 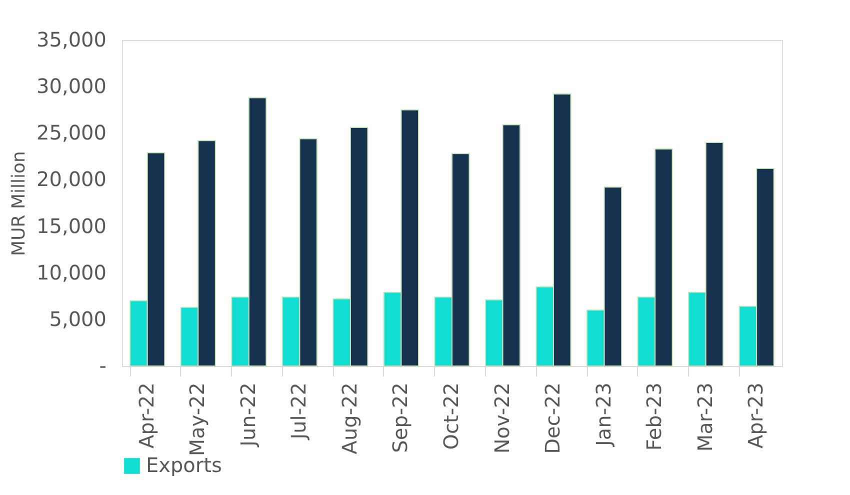 What do you see at coordinates (502, 418) in the screenshot?
I see `x-tick-label: Nov-22` at bounding box center [502, 418].